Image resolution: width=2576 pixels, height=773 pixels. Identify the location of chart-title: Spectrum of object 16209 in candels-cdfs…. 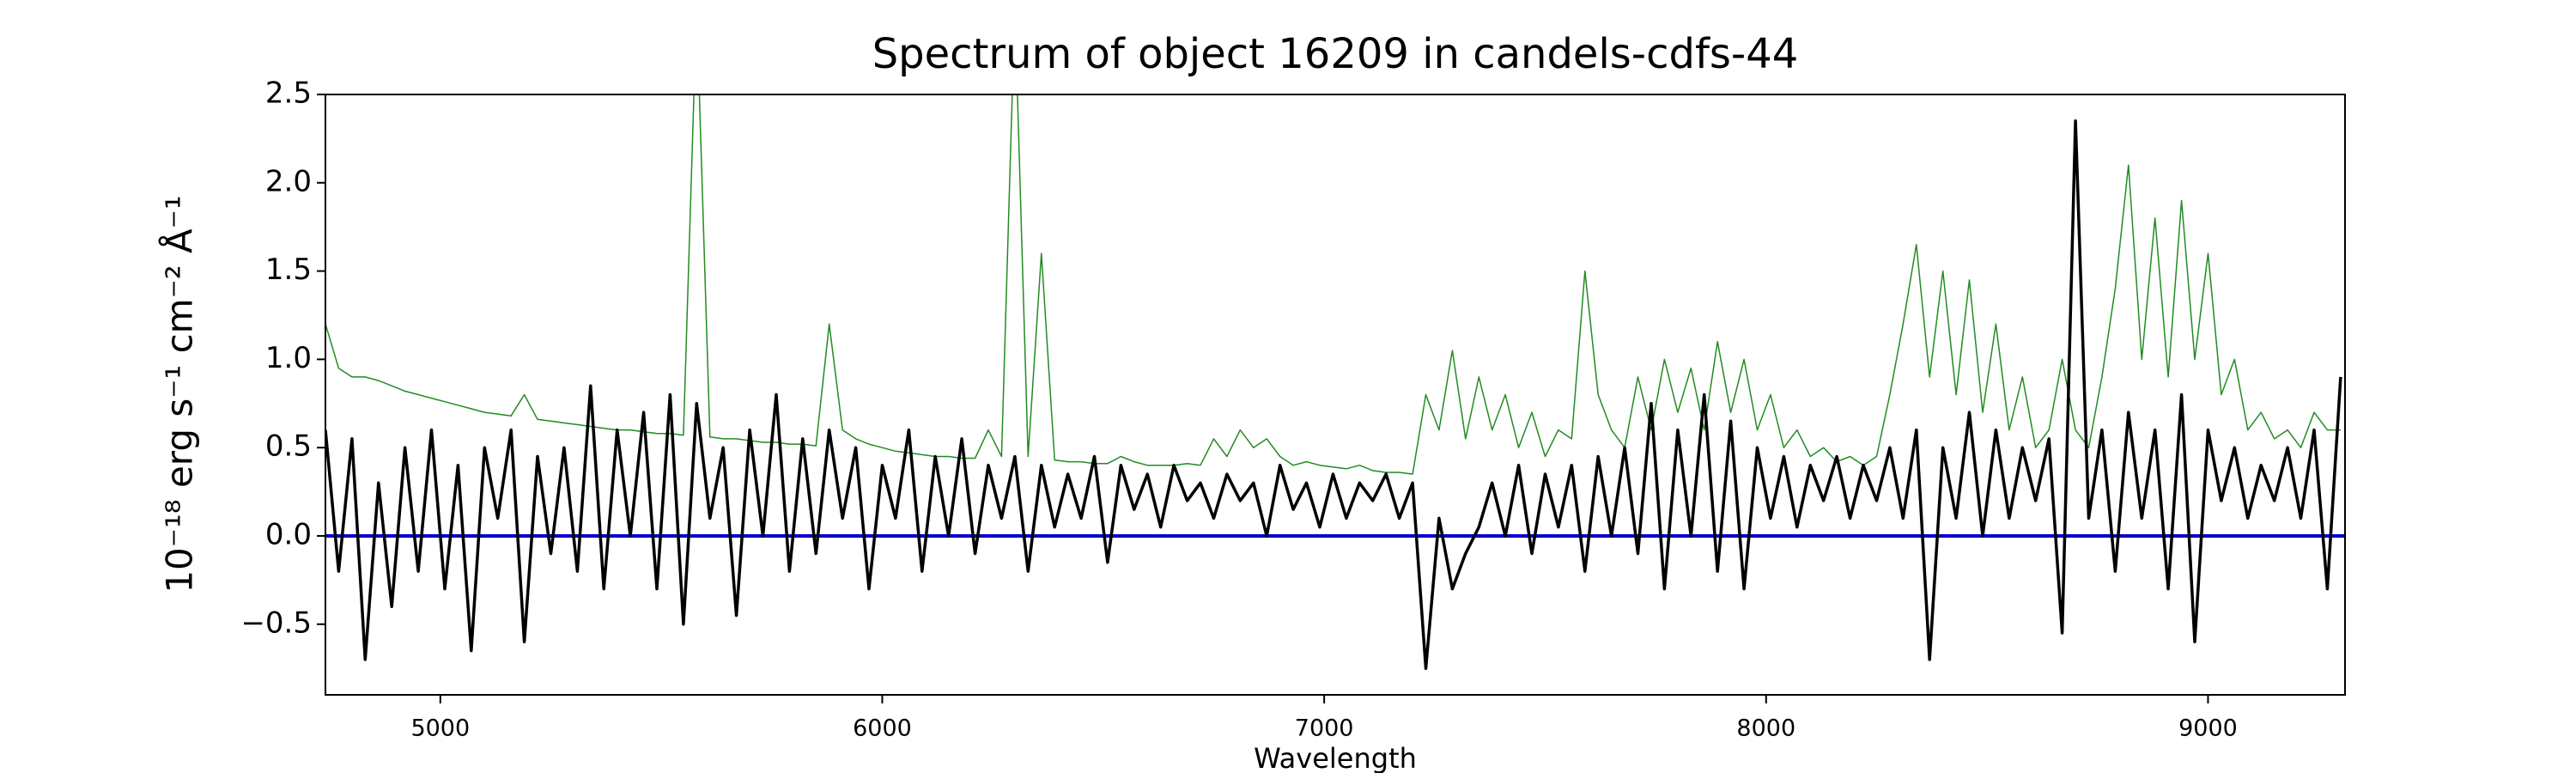
(1335, 54).